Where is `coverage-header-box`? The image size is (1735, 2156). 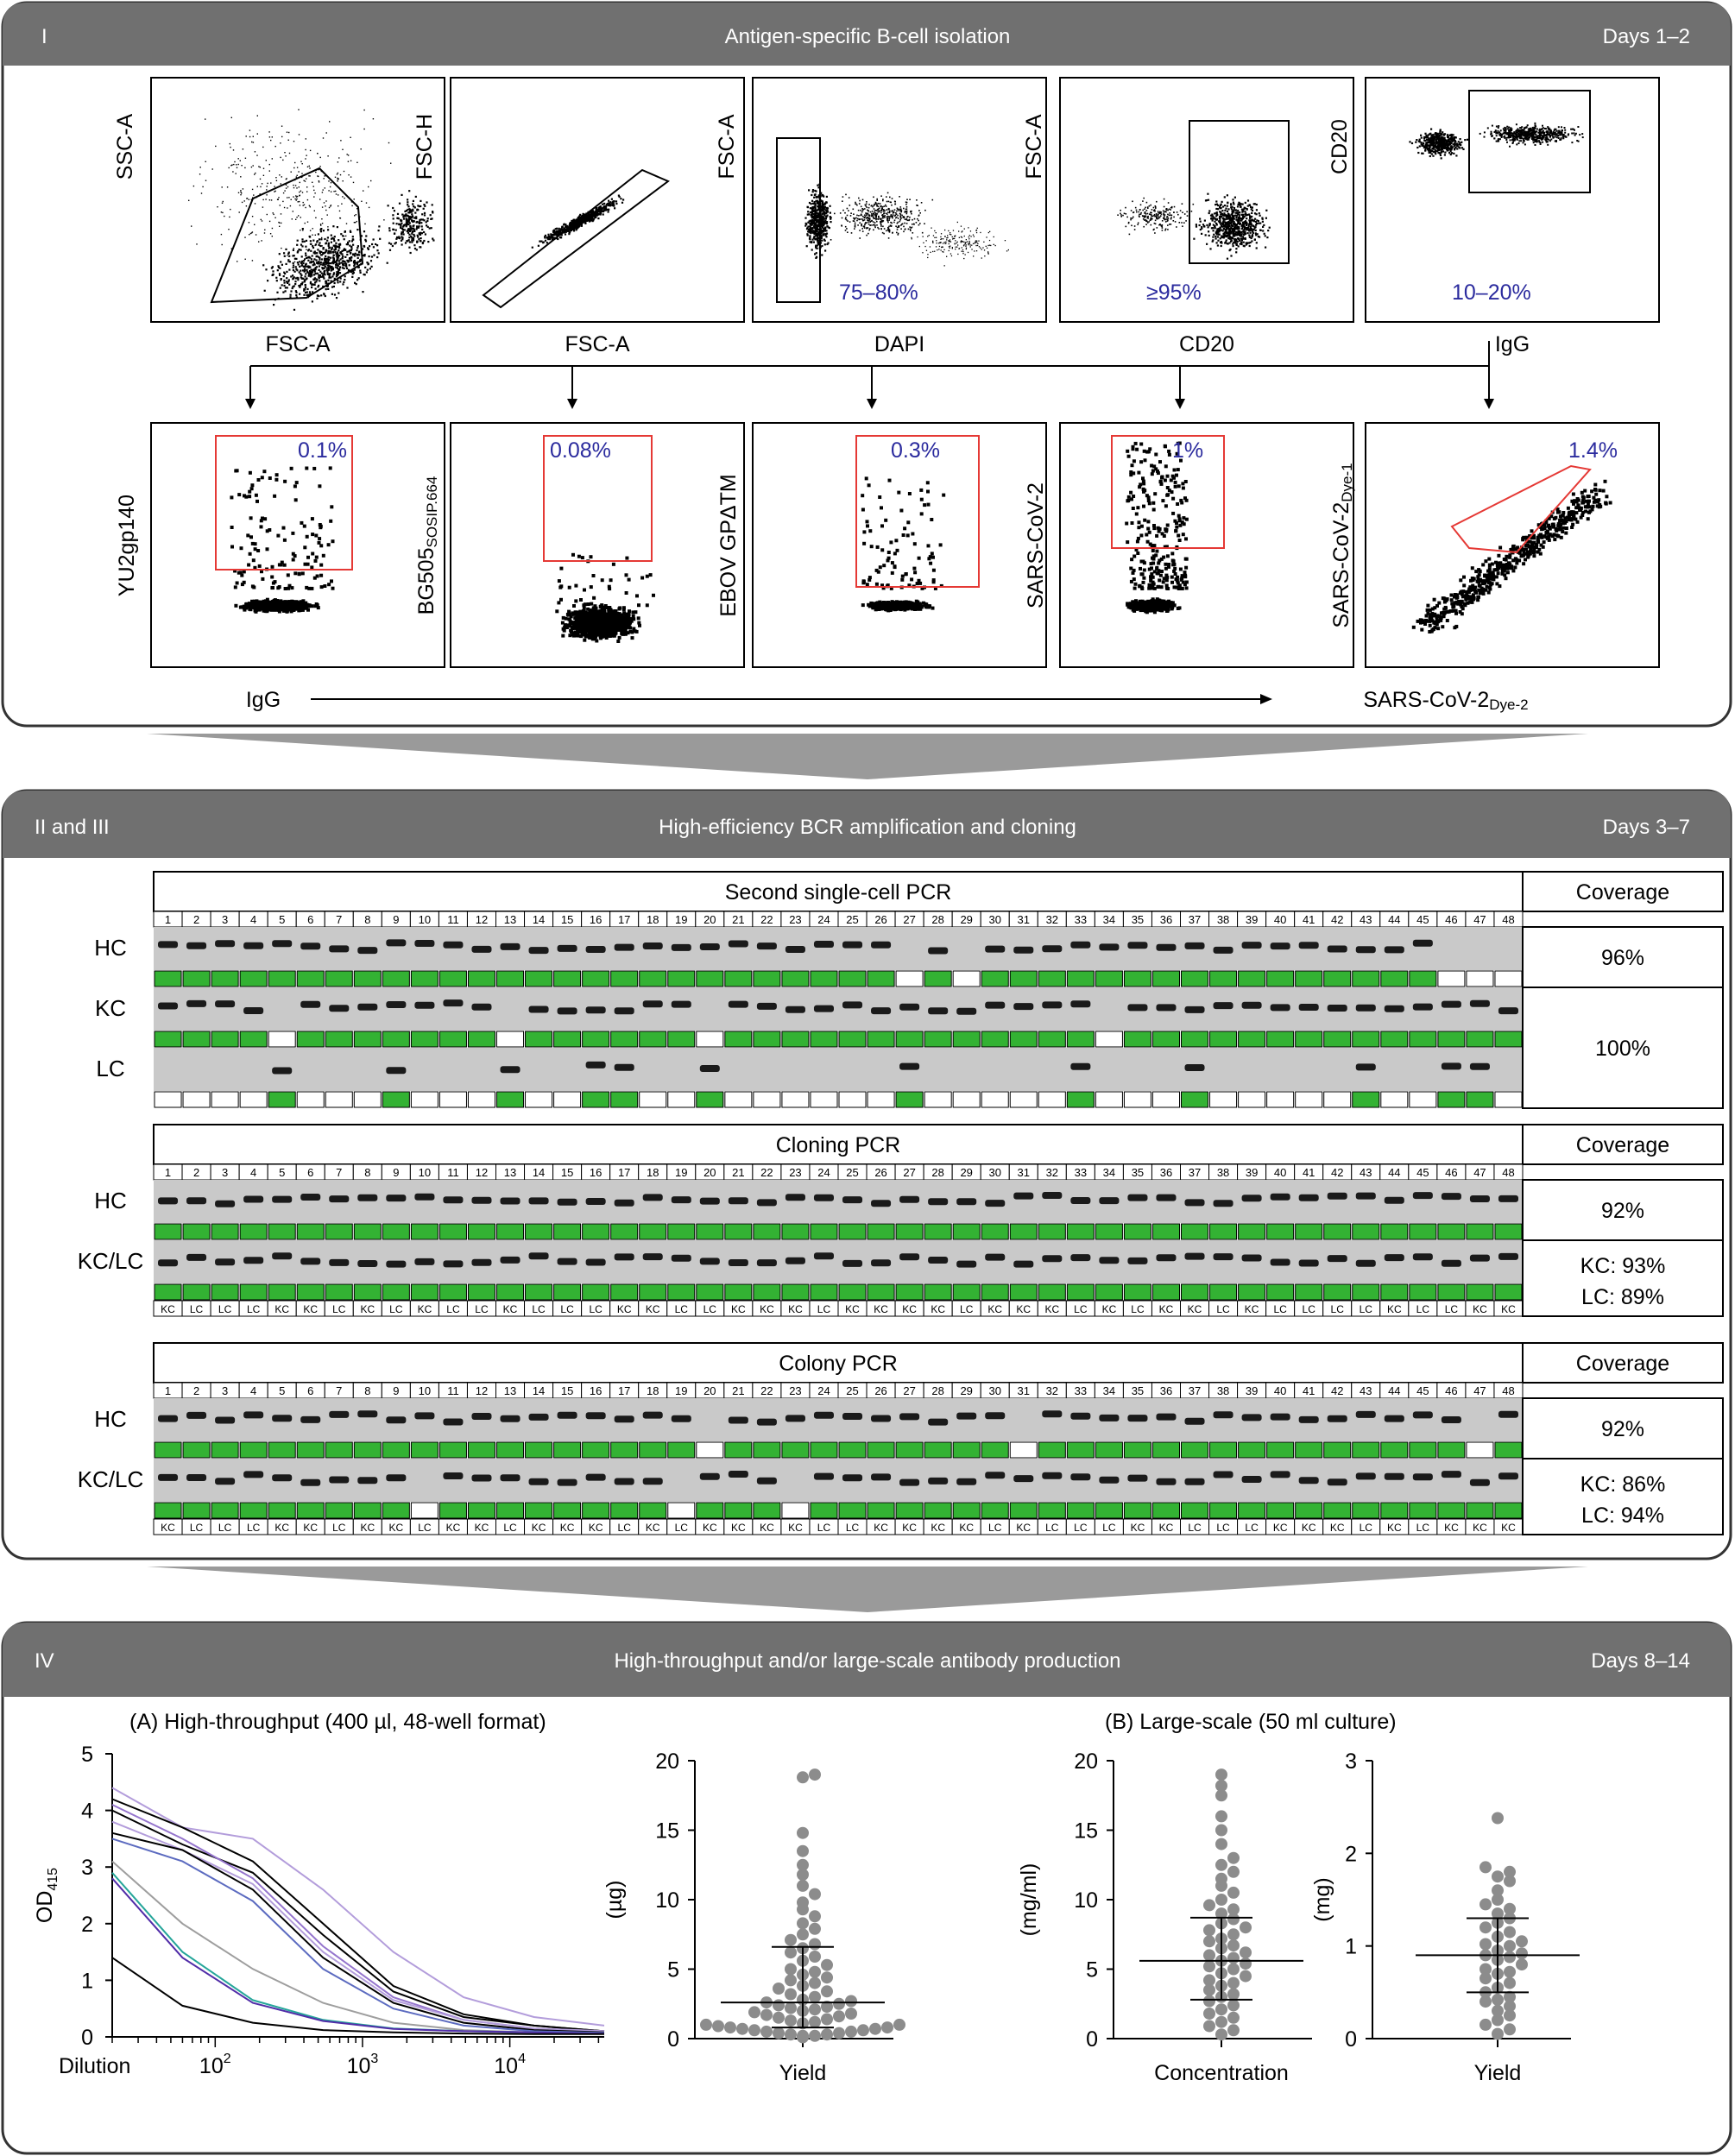
coverage-header-box is located at coordinates (1623, 1363).